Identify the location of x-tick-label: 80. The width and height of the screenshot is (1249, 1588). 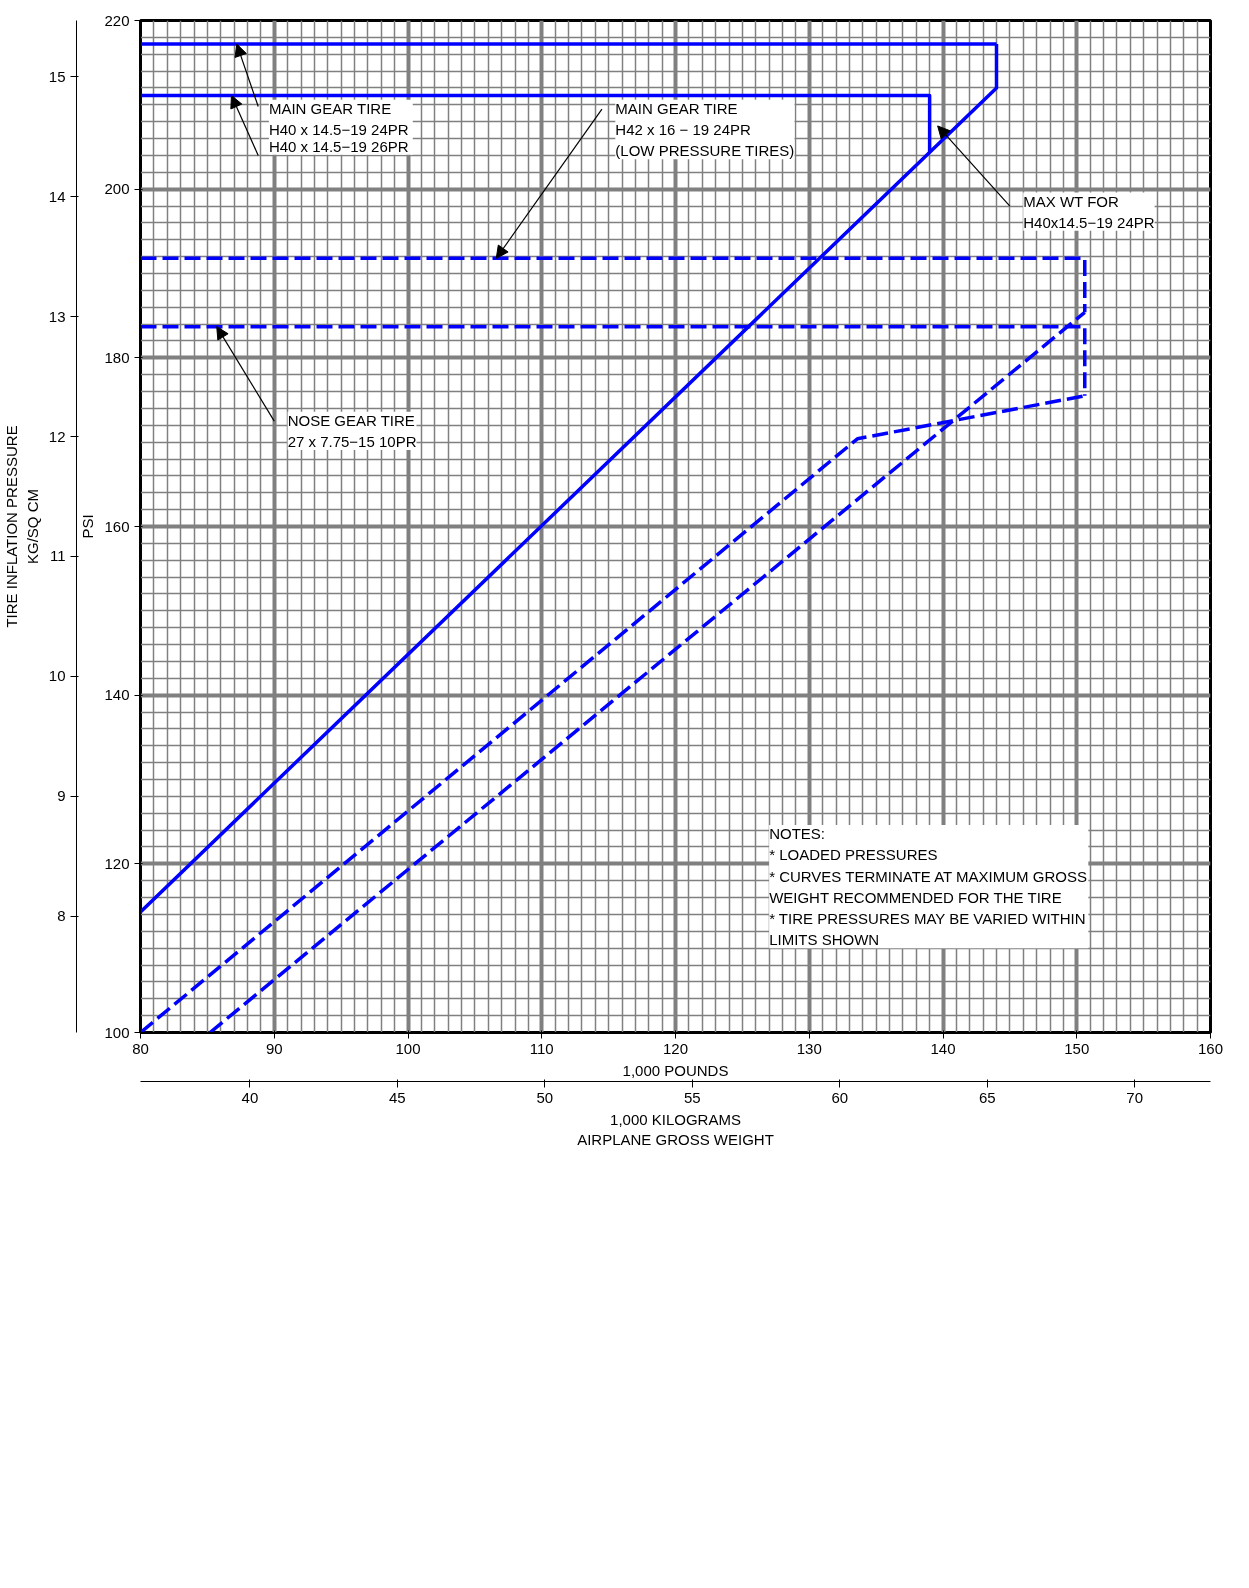
(140, 1048).